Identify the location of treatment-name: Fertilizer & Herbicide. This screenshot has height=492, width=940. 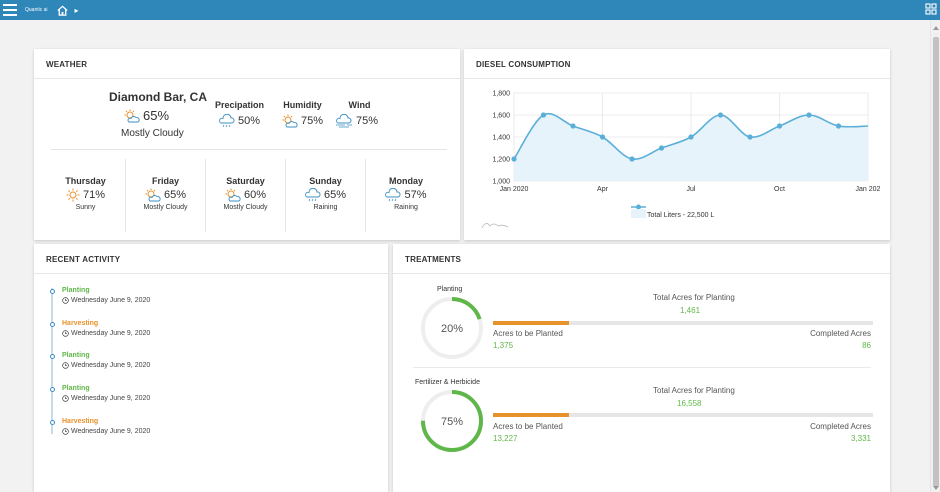
(447, 382).